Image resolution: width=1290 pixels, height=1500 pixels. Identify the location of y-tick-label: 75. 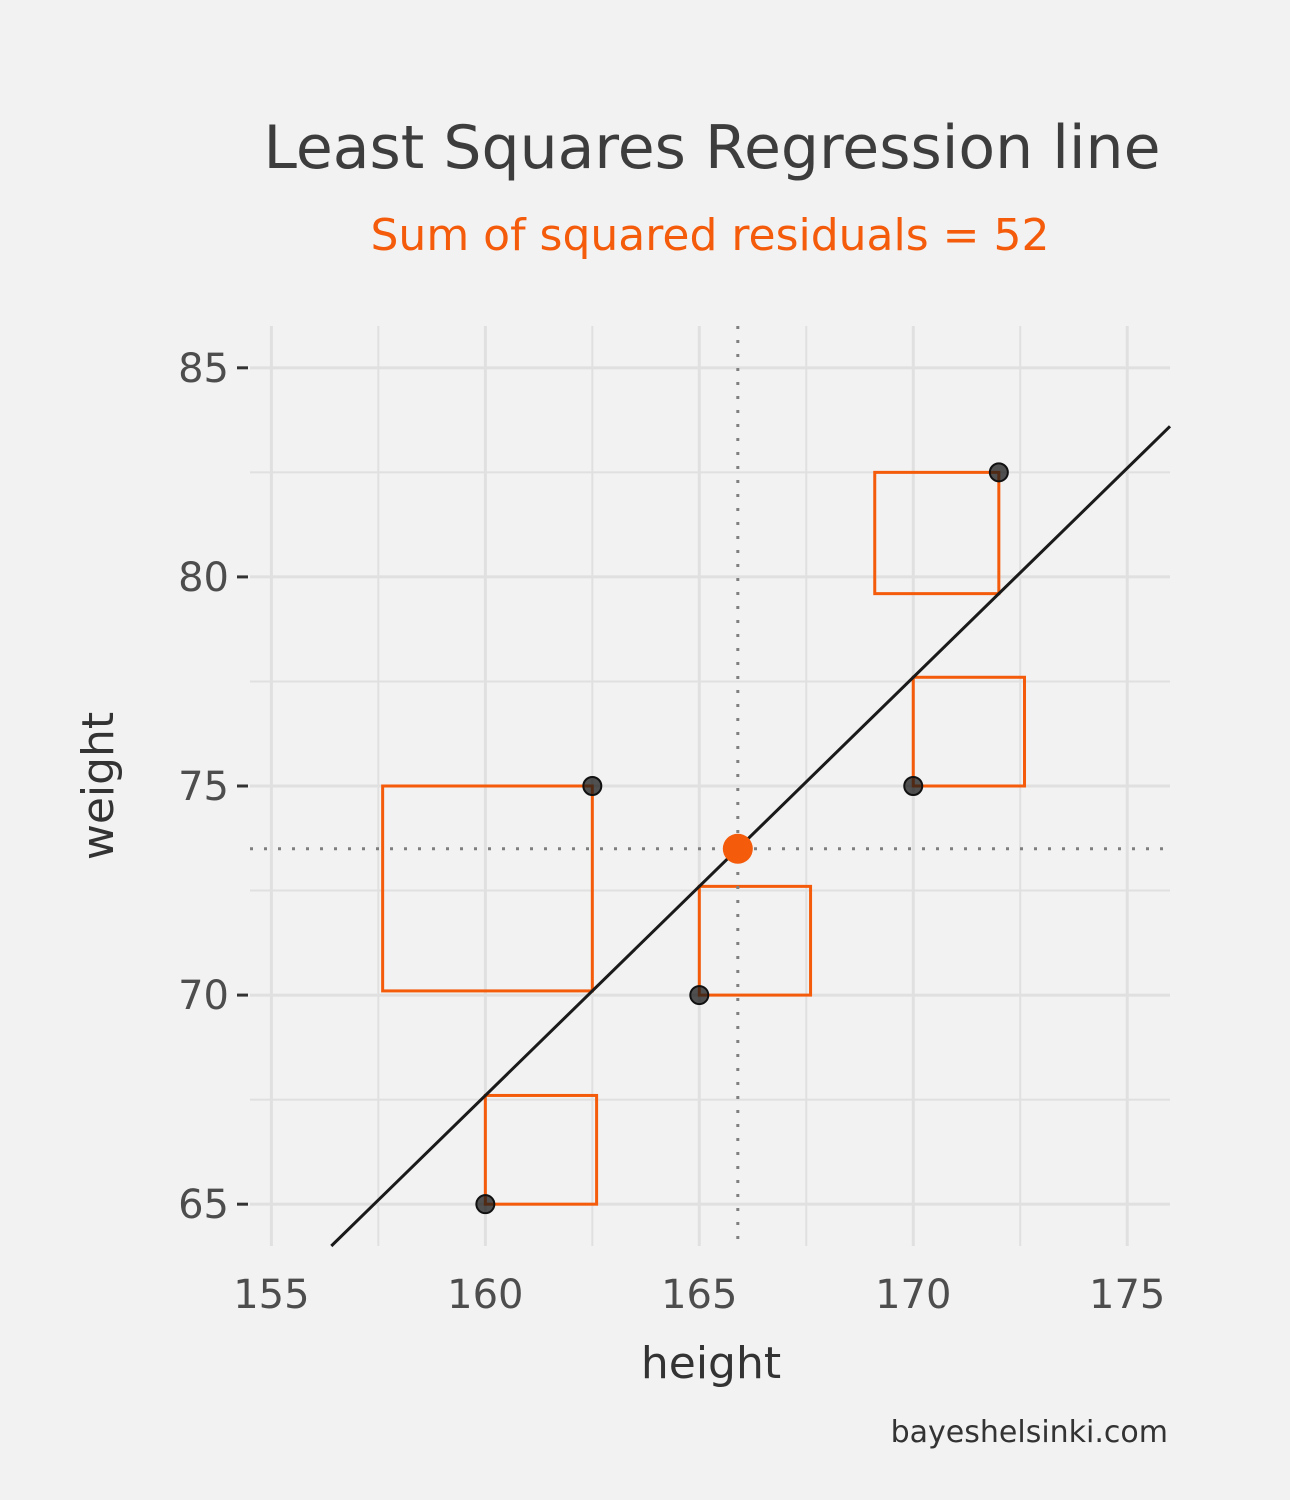
(203, 787).